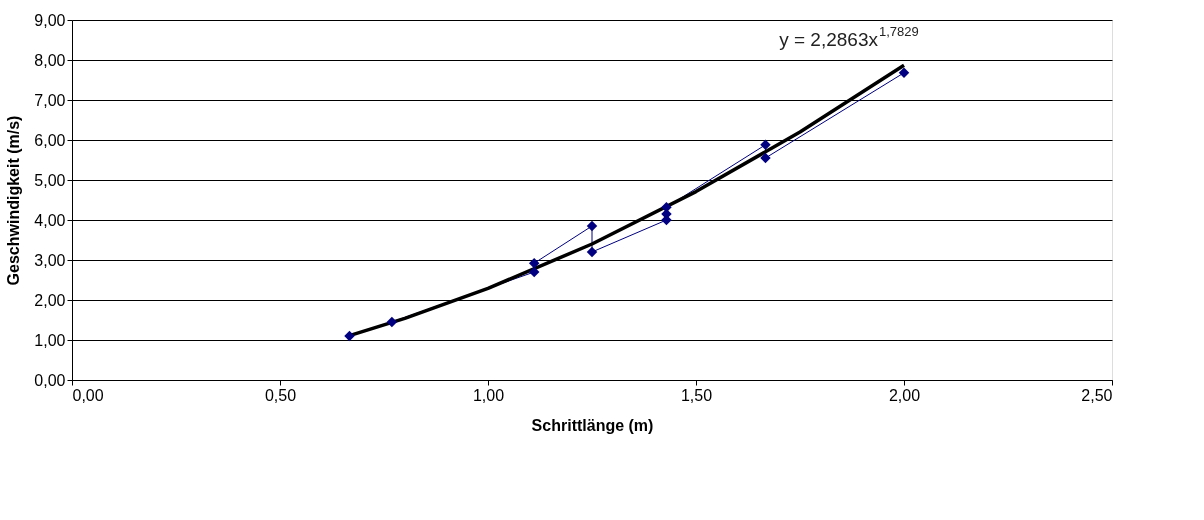 The image size is (1204, 520). What do you see at coordinates (1097, 395) in the screenshot?
I see `x-tick-label: 2,50` at bounding box center [1097, 395].